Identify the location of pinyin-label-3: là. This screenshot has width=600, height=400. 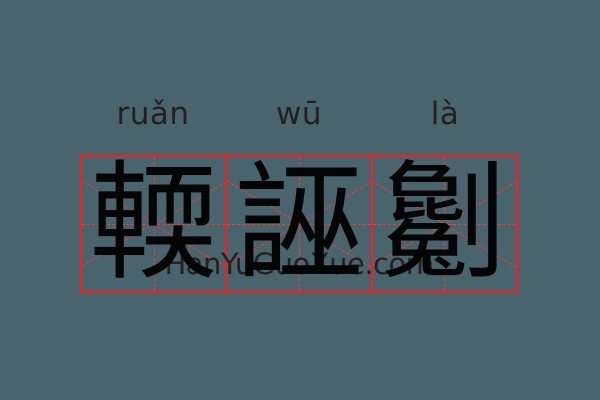
(445, 113).